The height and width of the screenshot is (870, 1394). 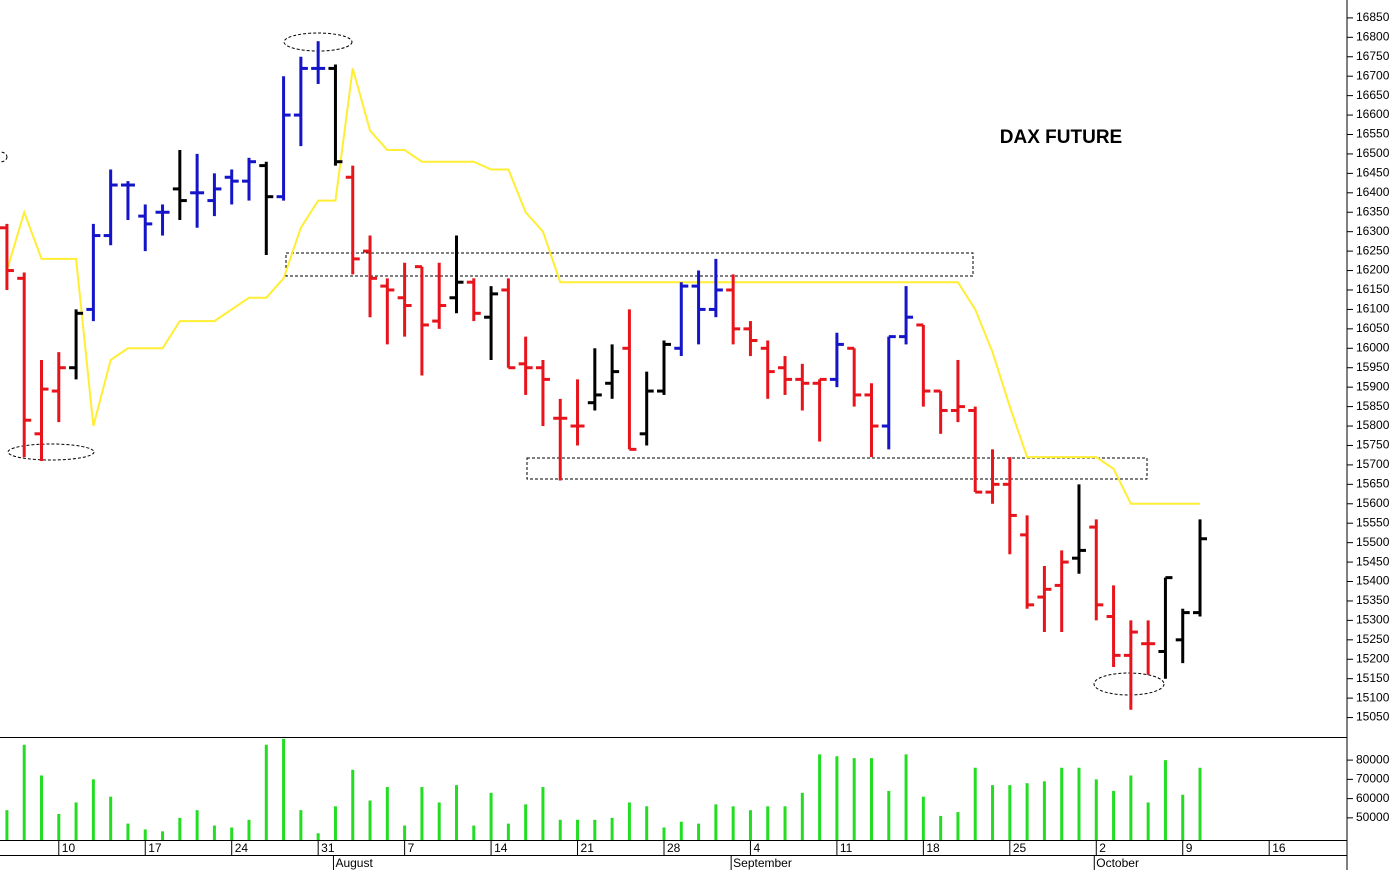 What do you see at coordinates (1373, 386) in the screenshot?
I see `y-tick-label: 15900` at bounding box center [1373, 386].